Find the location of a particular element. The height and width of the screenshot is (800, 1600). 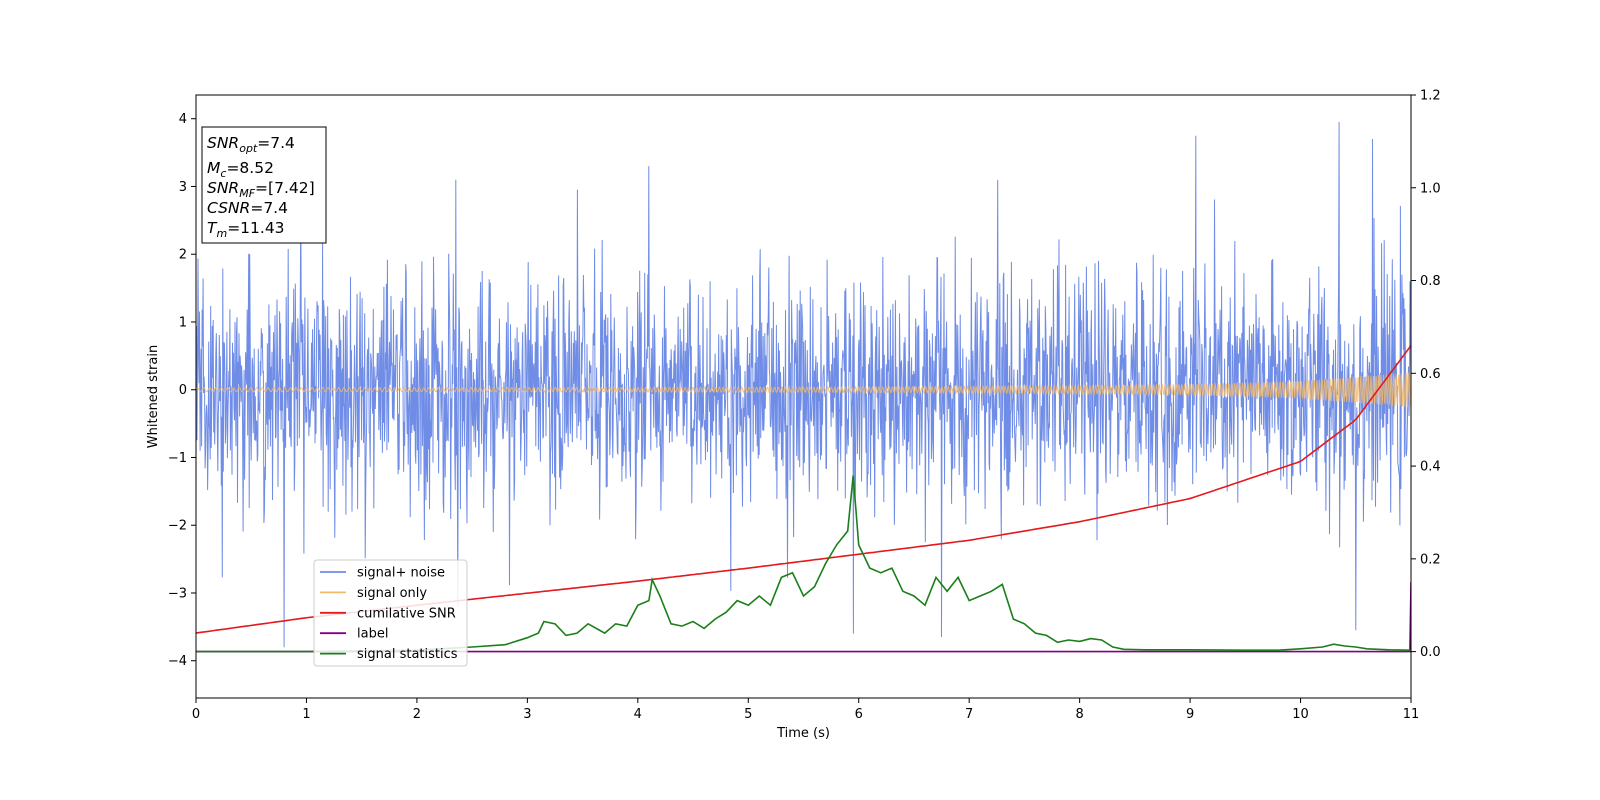

y-tick-label: 1 is located at coordinates (183, 322).